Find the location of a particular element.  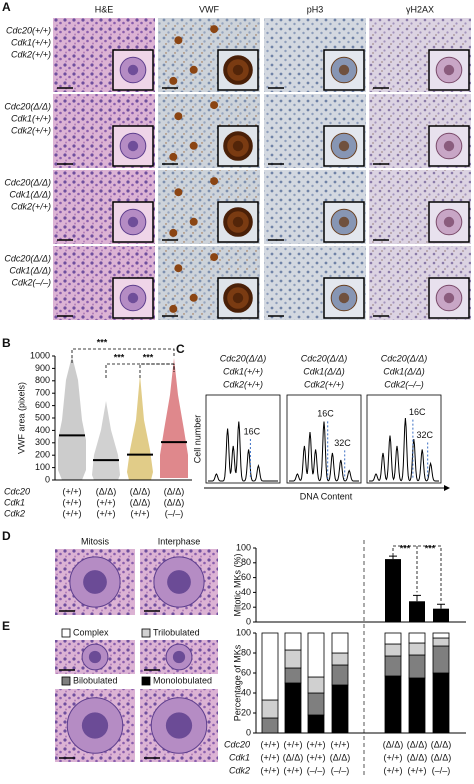

y-tick-label: 0 is located at coordinates (47, 479).